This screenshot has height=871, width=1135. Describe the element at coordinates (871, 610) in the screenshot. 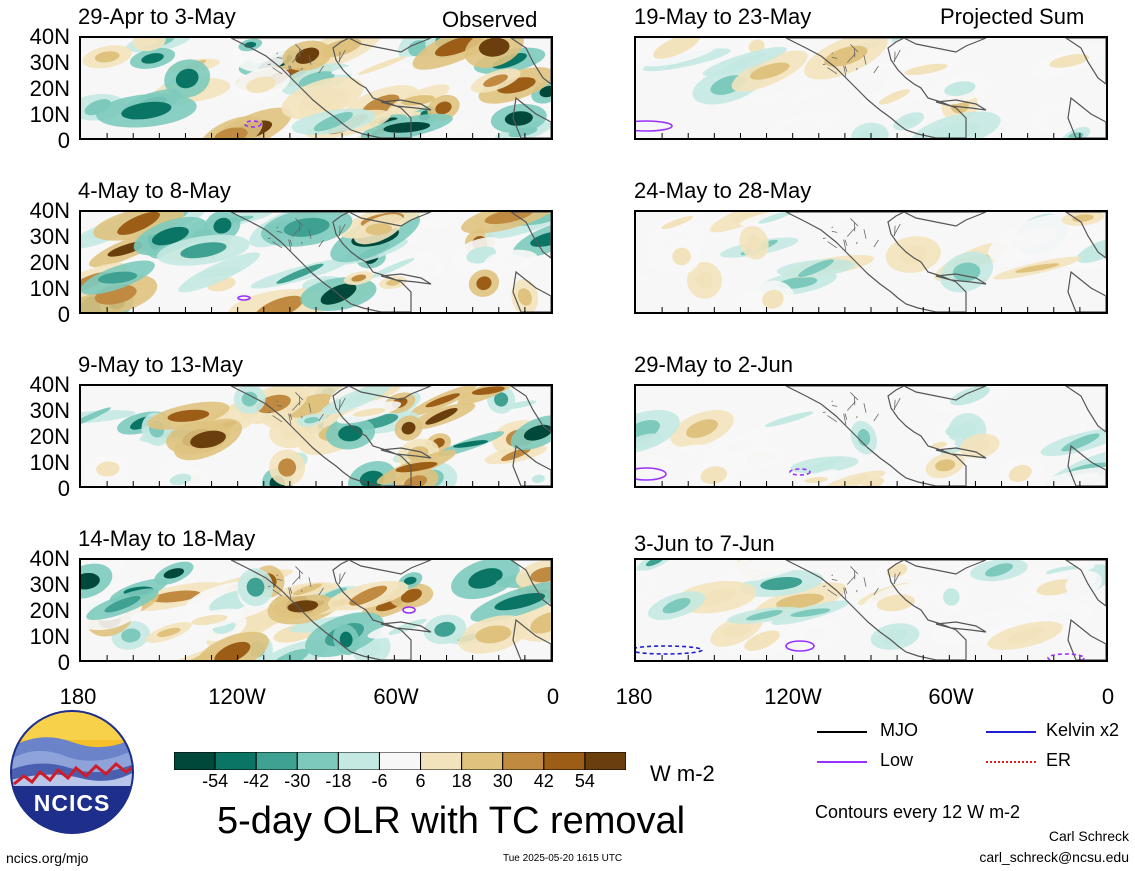

I see `map-panel-p8` at that location.